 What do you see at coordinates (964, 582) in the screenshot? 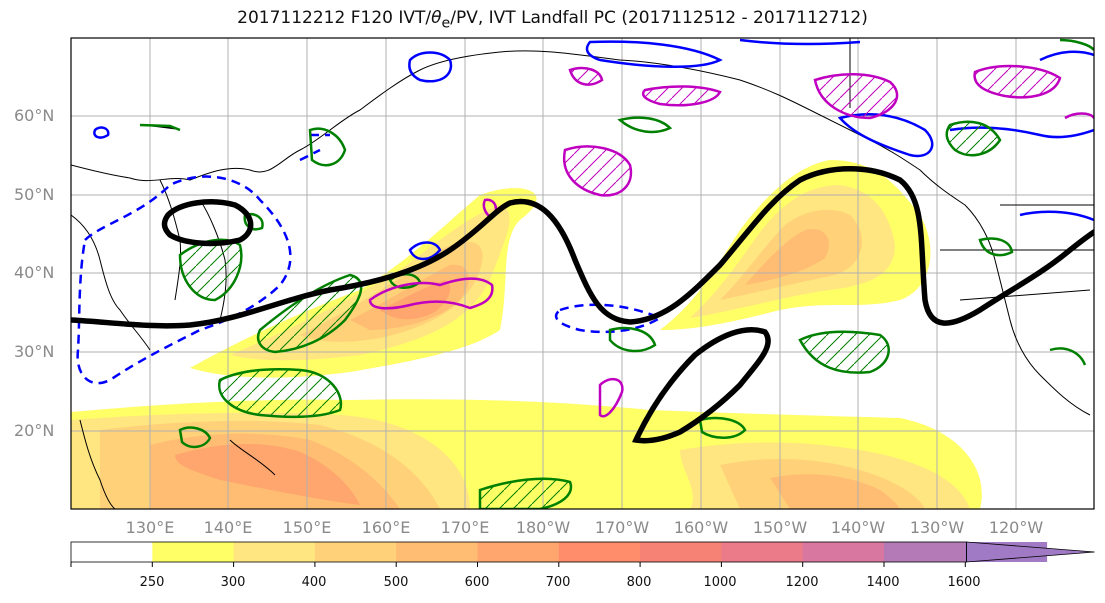
I see `colorbar-tick: 1600` at bounding box center [964, 582].